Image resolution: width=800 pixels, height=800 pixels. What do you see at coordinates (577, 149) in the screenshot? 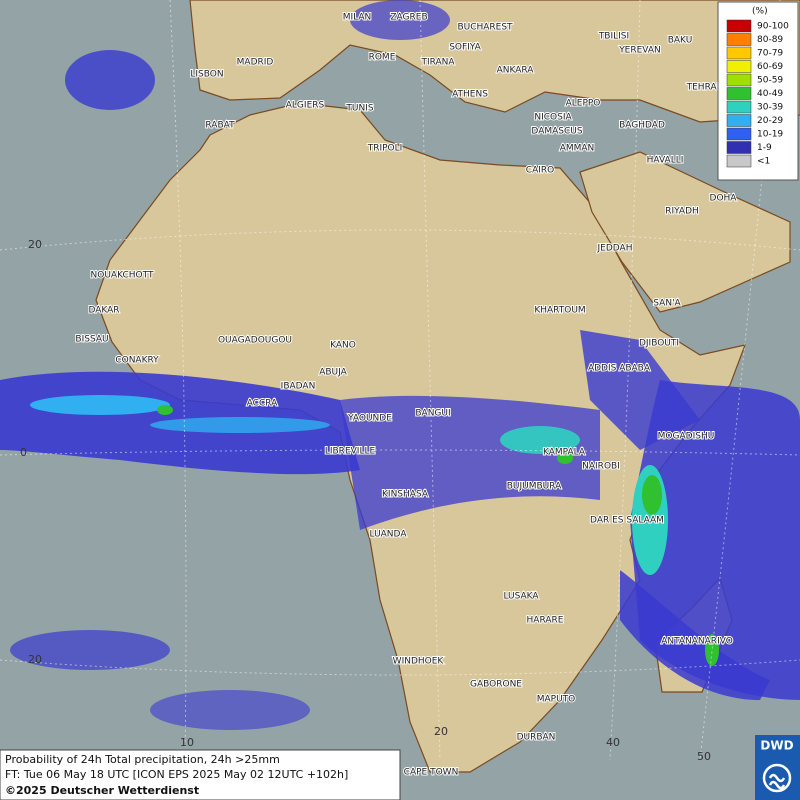
I see `city-label: AMMAN` at bounding box center [577, 149].